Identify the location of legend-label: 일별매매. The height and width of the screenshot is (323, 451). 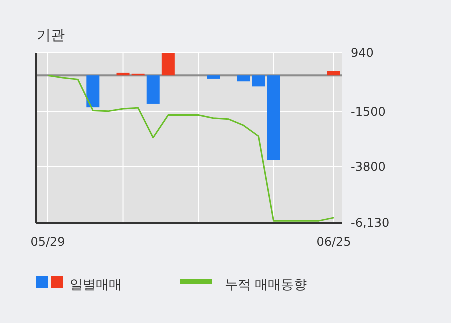
(96, 285).